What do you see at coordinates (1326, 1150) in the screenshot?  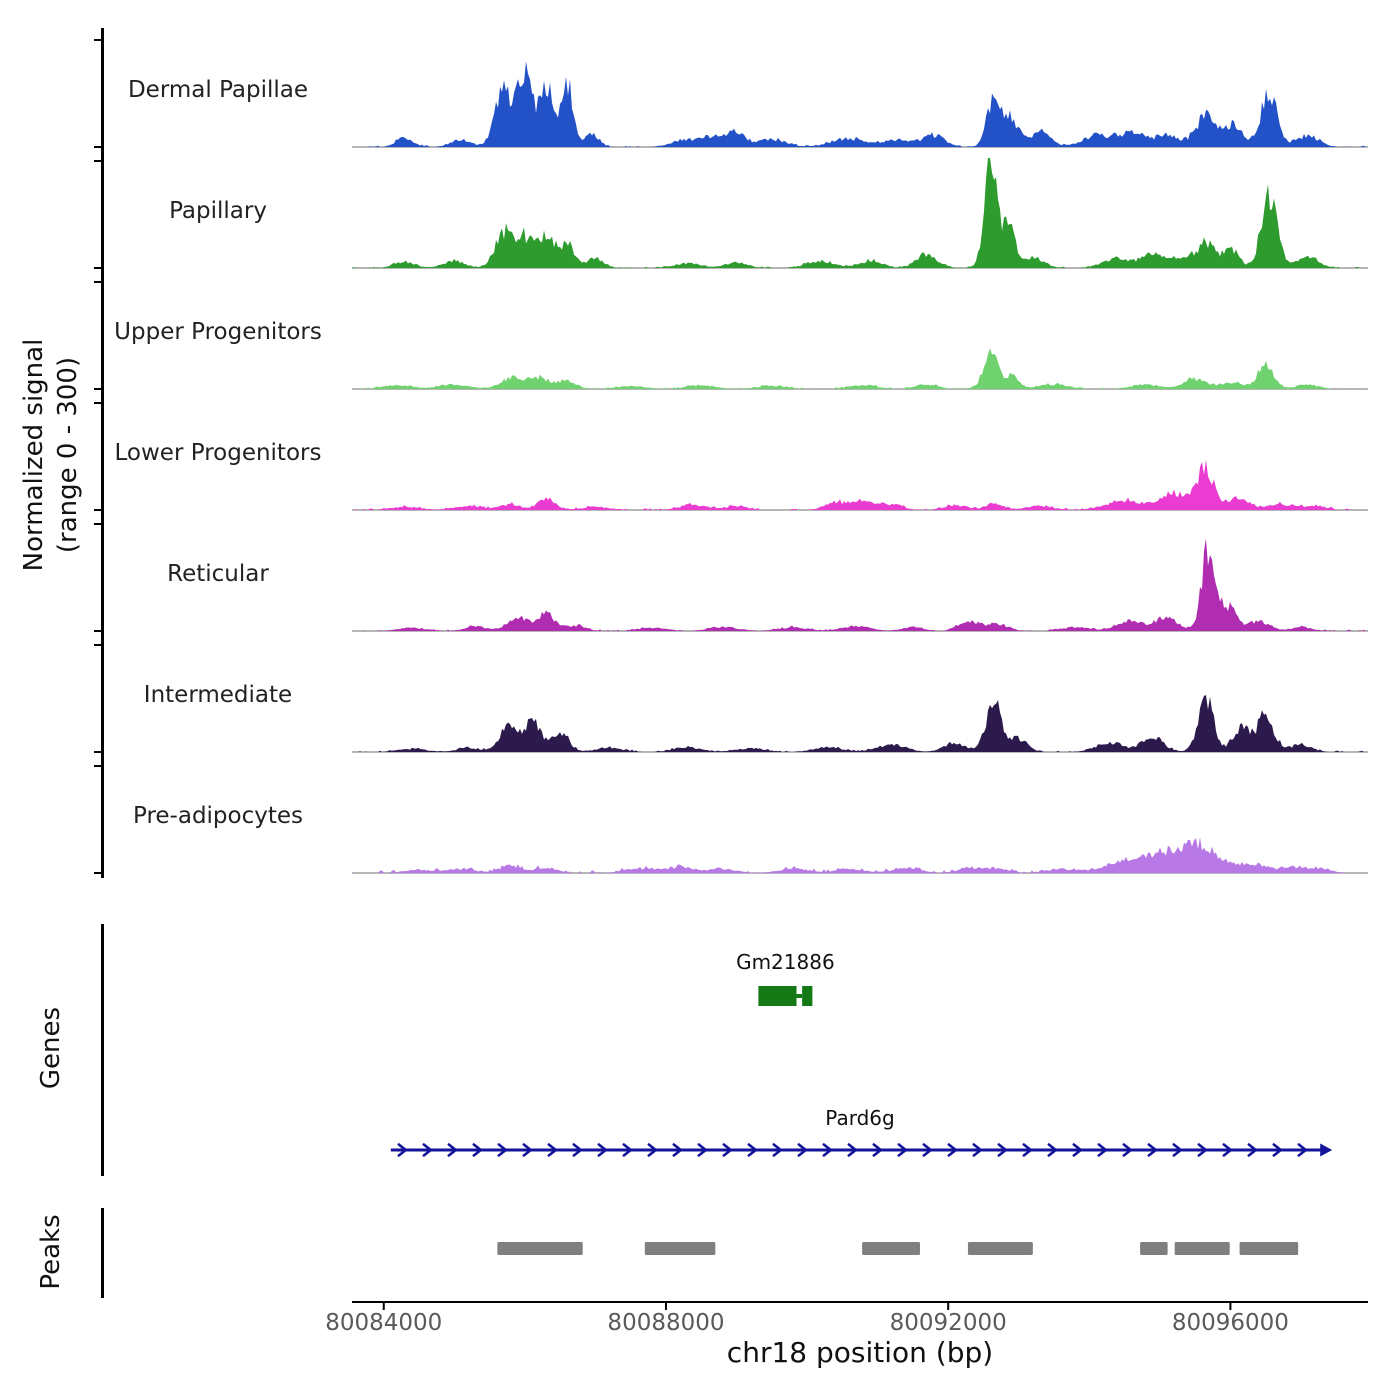 I see `gene-end-arrow-icon` at bounding box center [1326, 1150].